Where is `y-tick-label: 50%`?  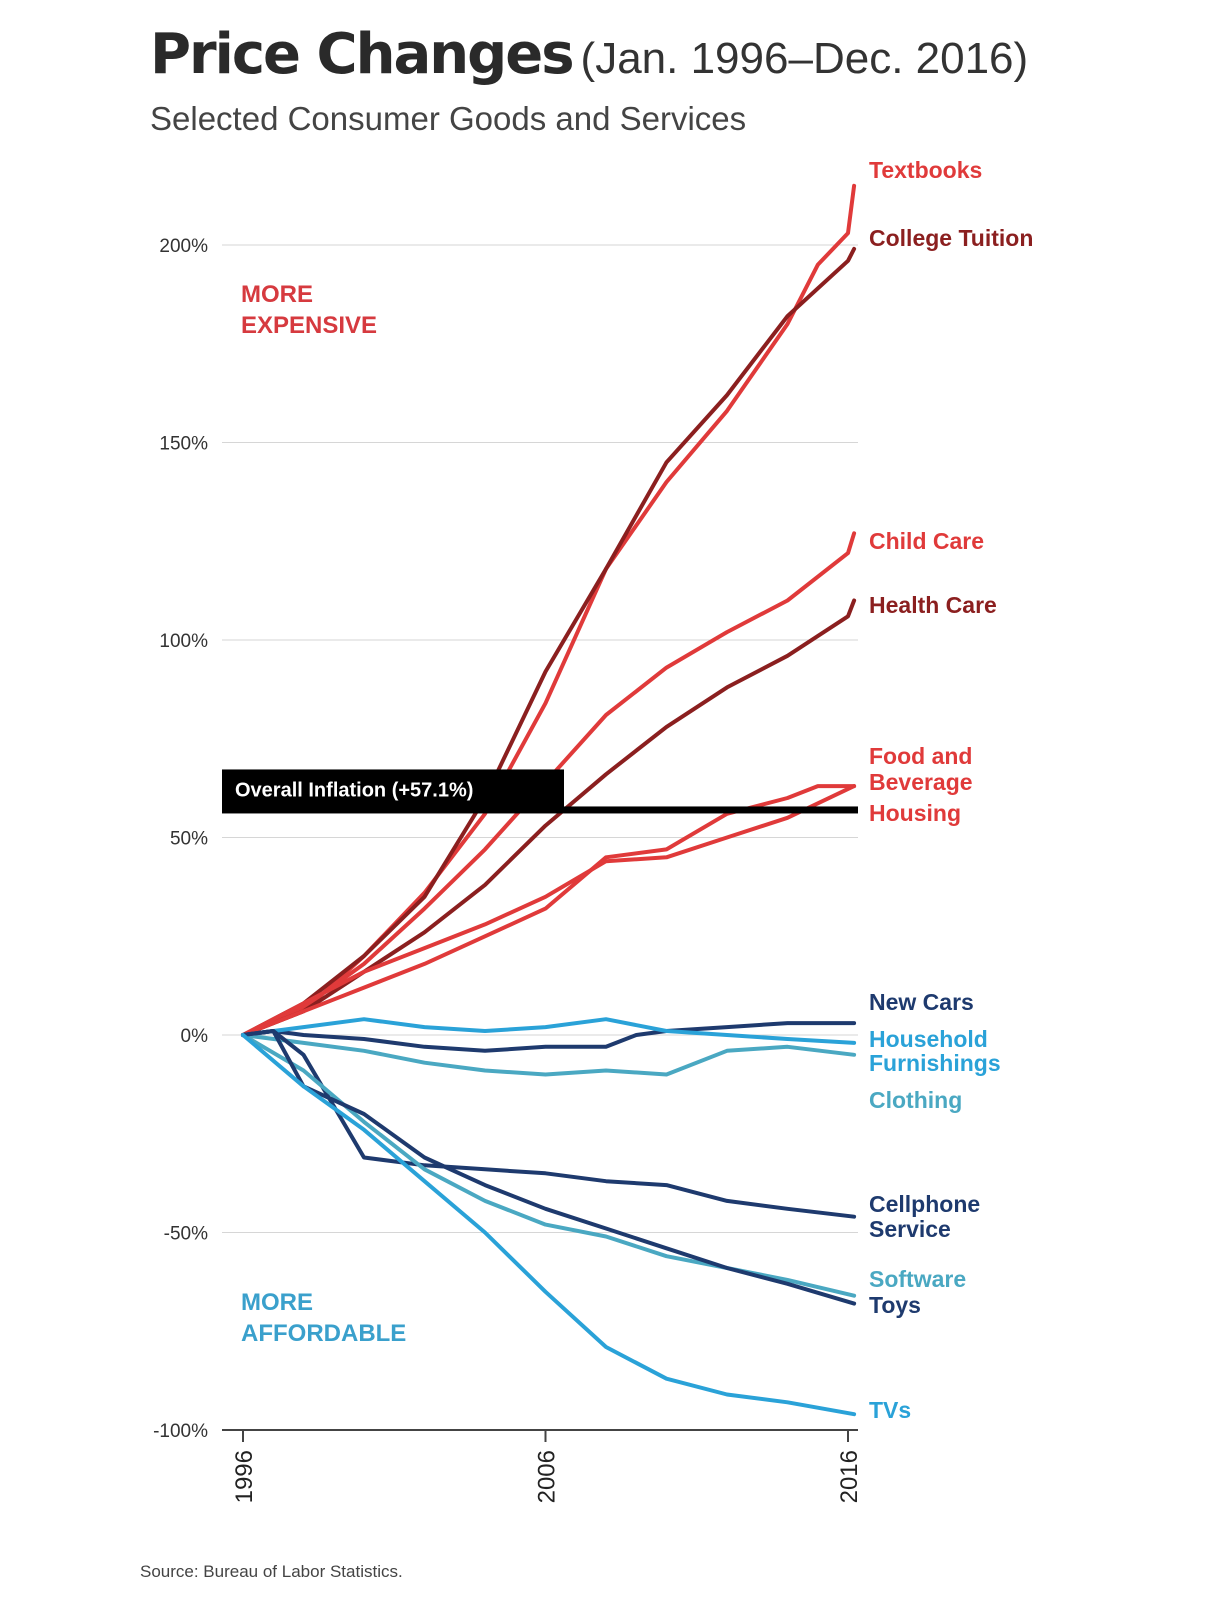 y-tick-label: 50% is located at coordinates (189, 839).